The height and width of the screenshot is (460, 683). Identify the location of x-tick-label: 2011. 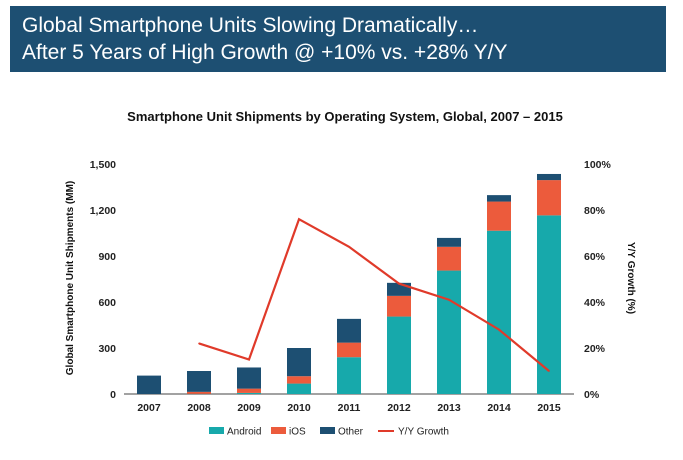
(349, 408).